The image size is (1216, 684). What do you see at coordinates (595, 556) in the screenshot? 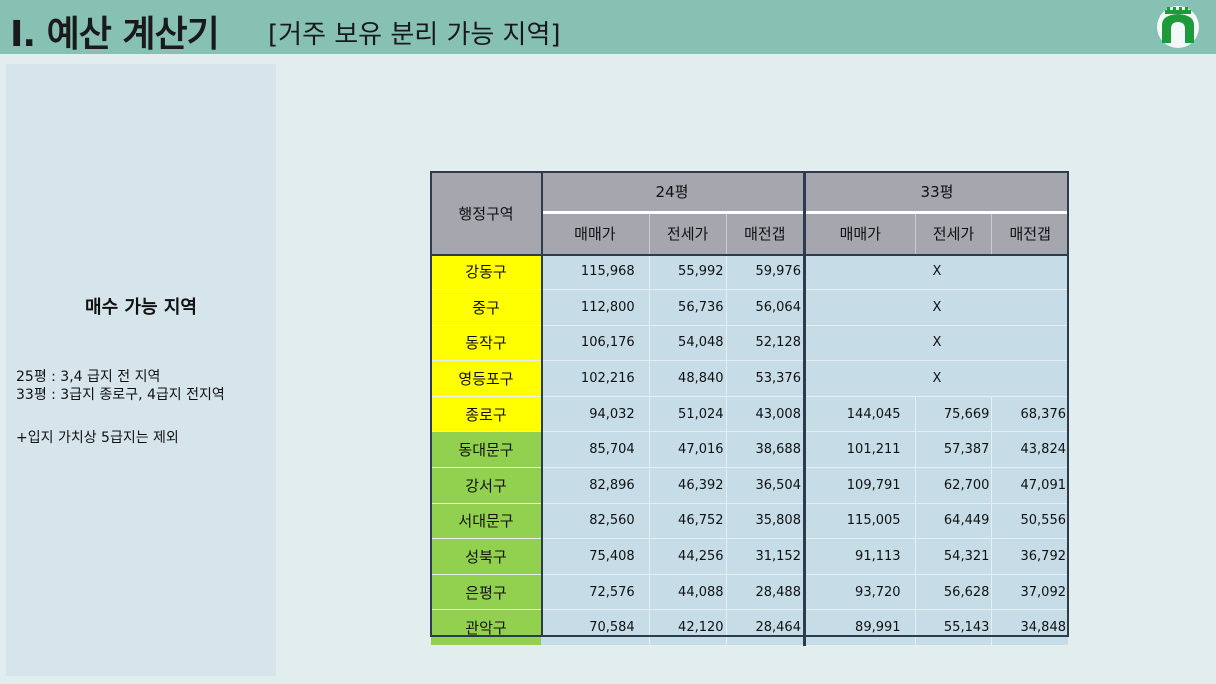
I see `sale-24-cell: 75,408` at bounding box center [595, 556].